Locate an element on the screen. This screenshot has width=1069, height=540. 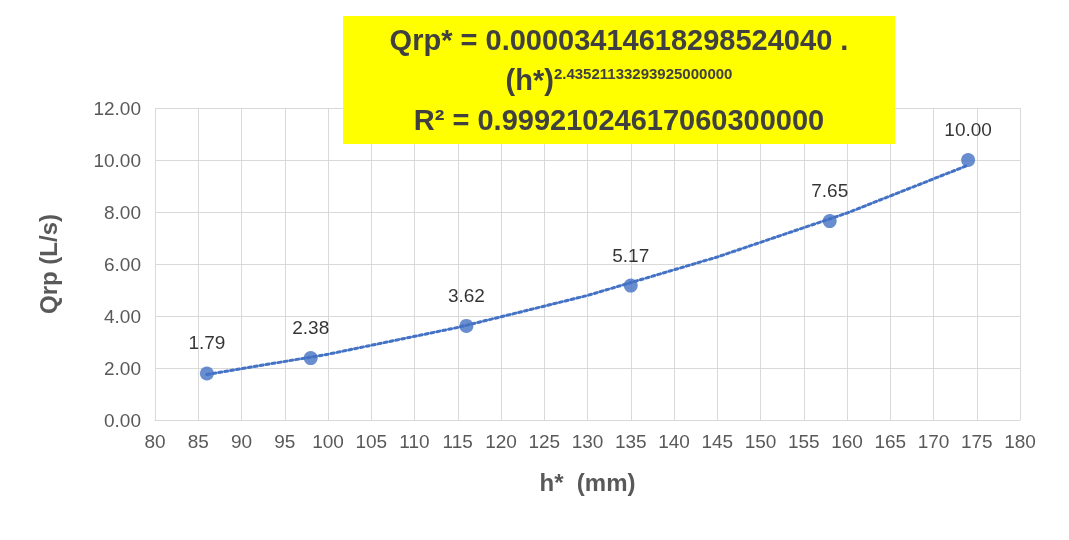
x-tick-label: 150 is located at coordinates (760, 441).